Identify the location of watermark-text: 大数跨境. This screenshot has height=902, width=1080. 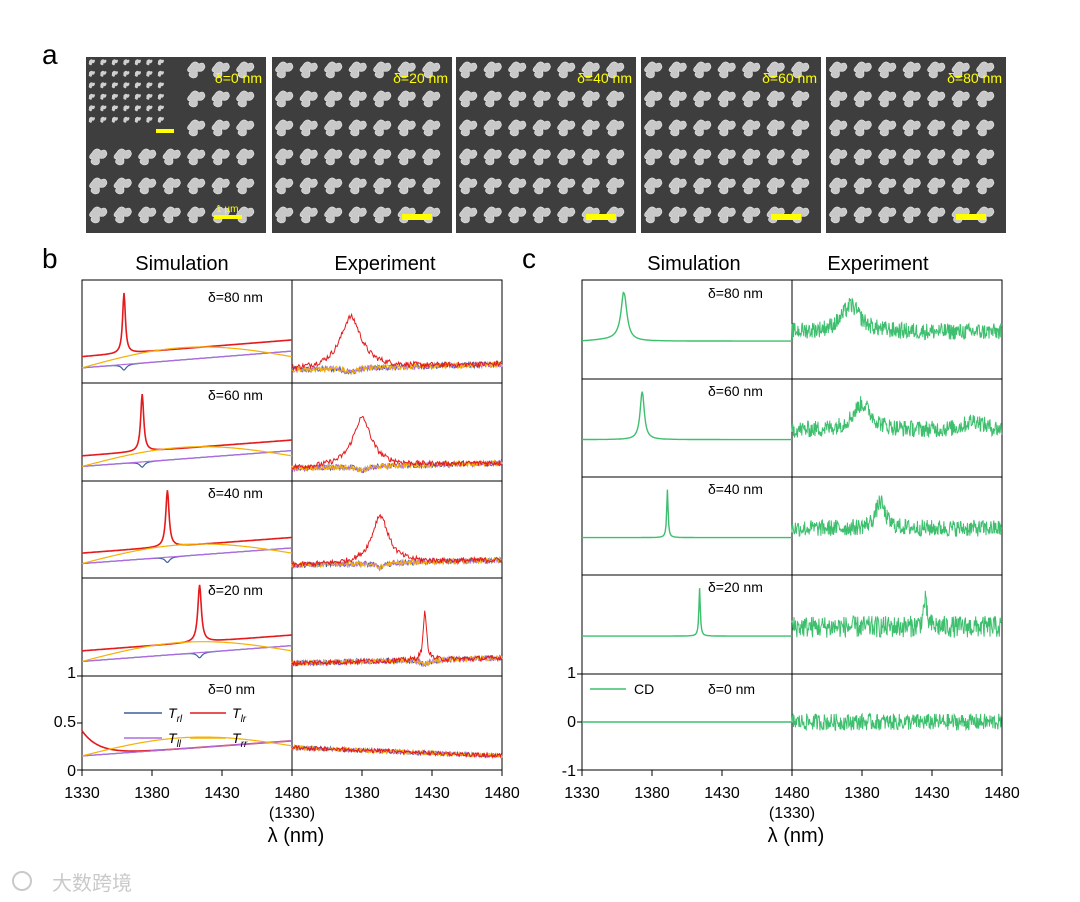
(92, 883).